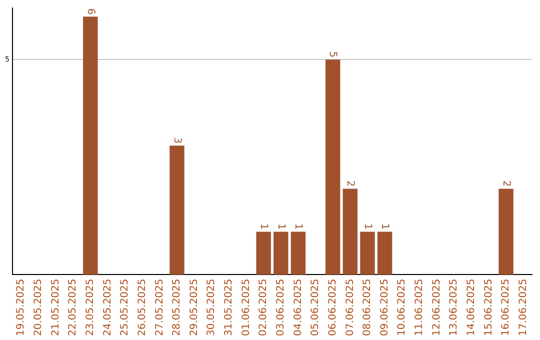 The width and height of the screenshot is (540, 340). Describe the element at coordinates (246, 307) in the screenshot. I see `x-tick-label: 01.06.2025` at that location.